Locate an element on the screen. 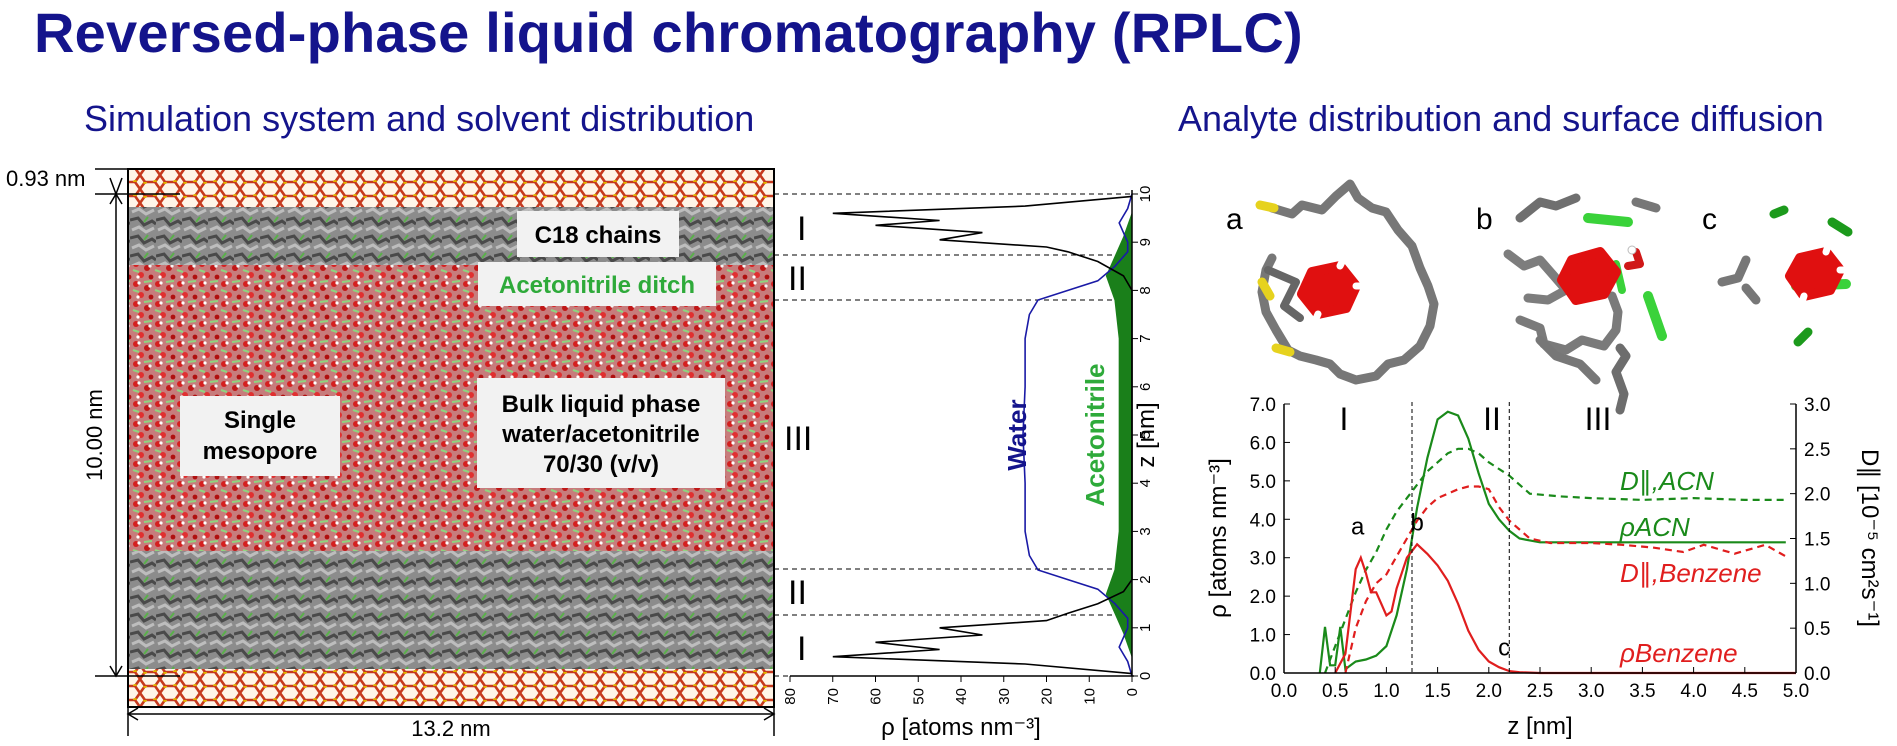  y-tick-label: 2 is located at coordinates (1145, 579).